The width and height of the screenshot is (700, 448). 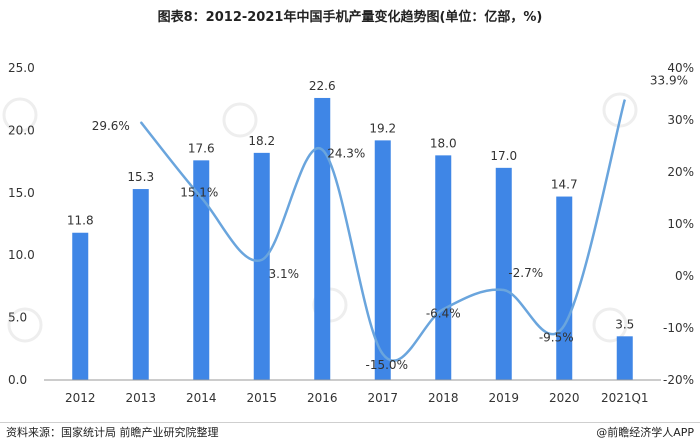 What do you see at coordinates (684, 276) in the screenshot?
I see `y-right-tick-label: 0%` at bounding box center [684, 276].